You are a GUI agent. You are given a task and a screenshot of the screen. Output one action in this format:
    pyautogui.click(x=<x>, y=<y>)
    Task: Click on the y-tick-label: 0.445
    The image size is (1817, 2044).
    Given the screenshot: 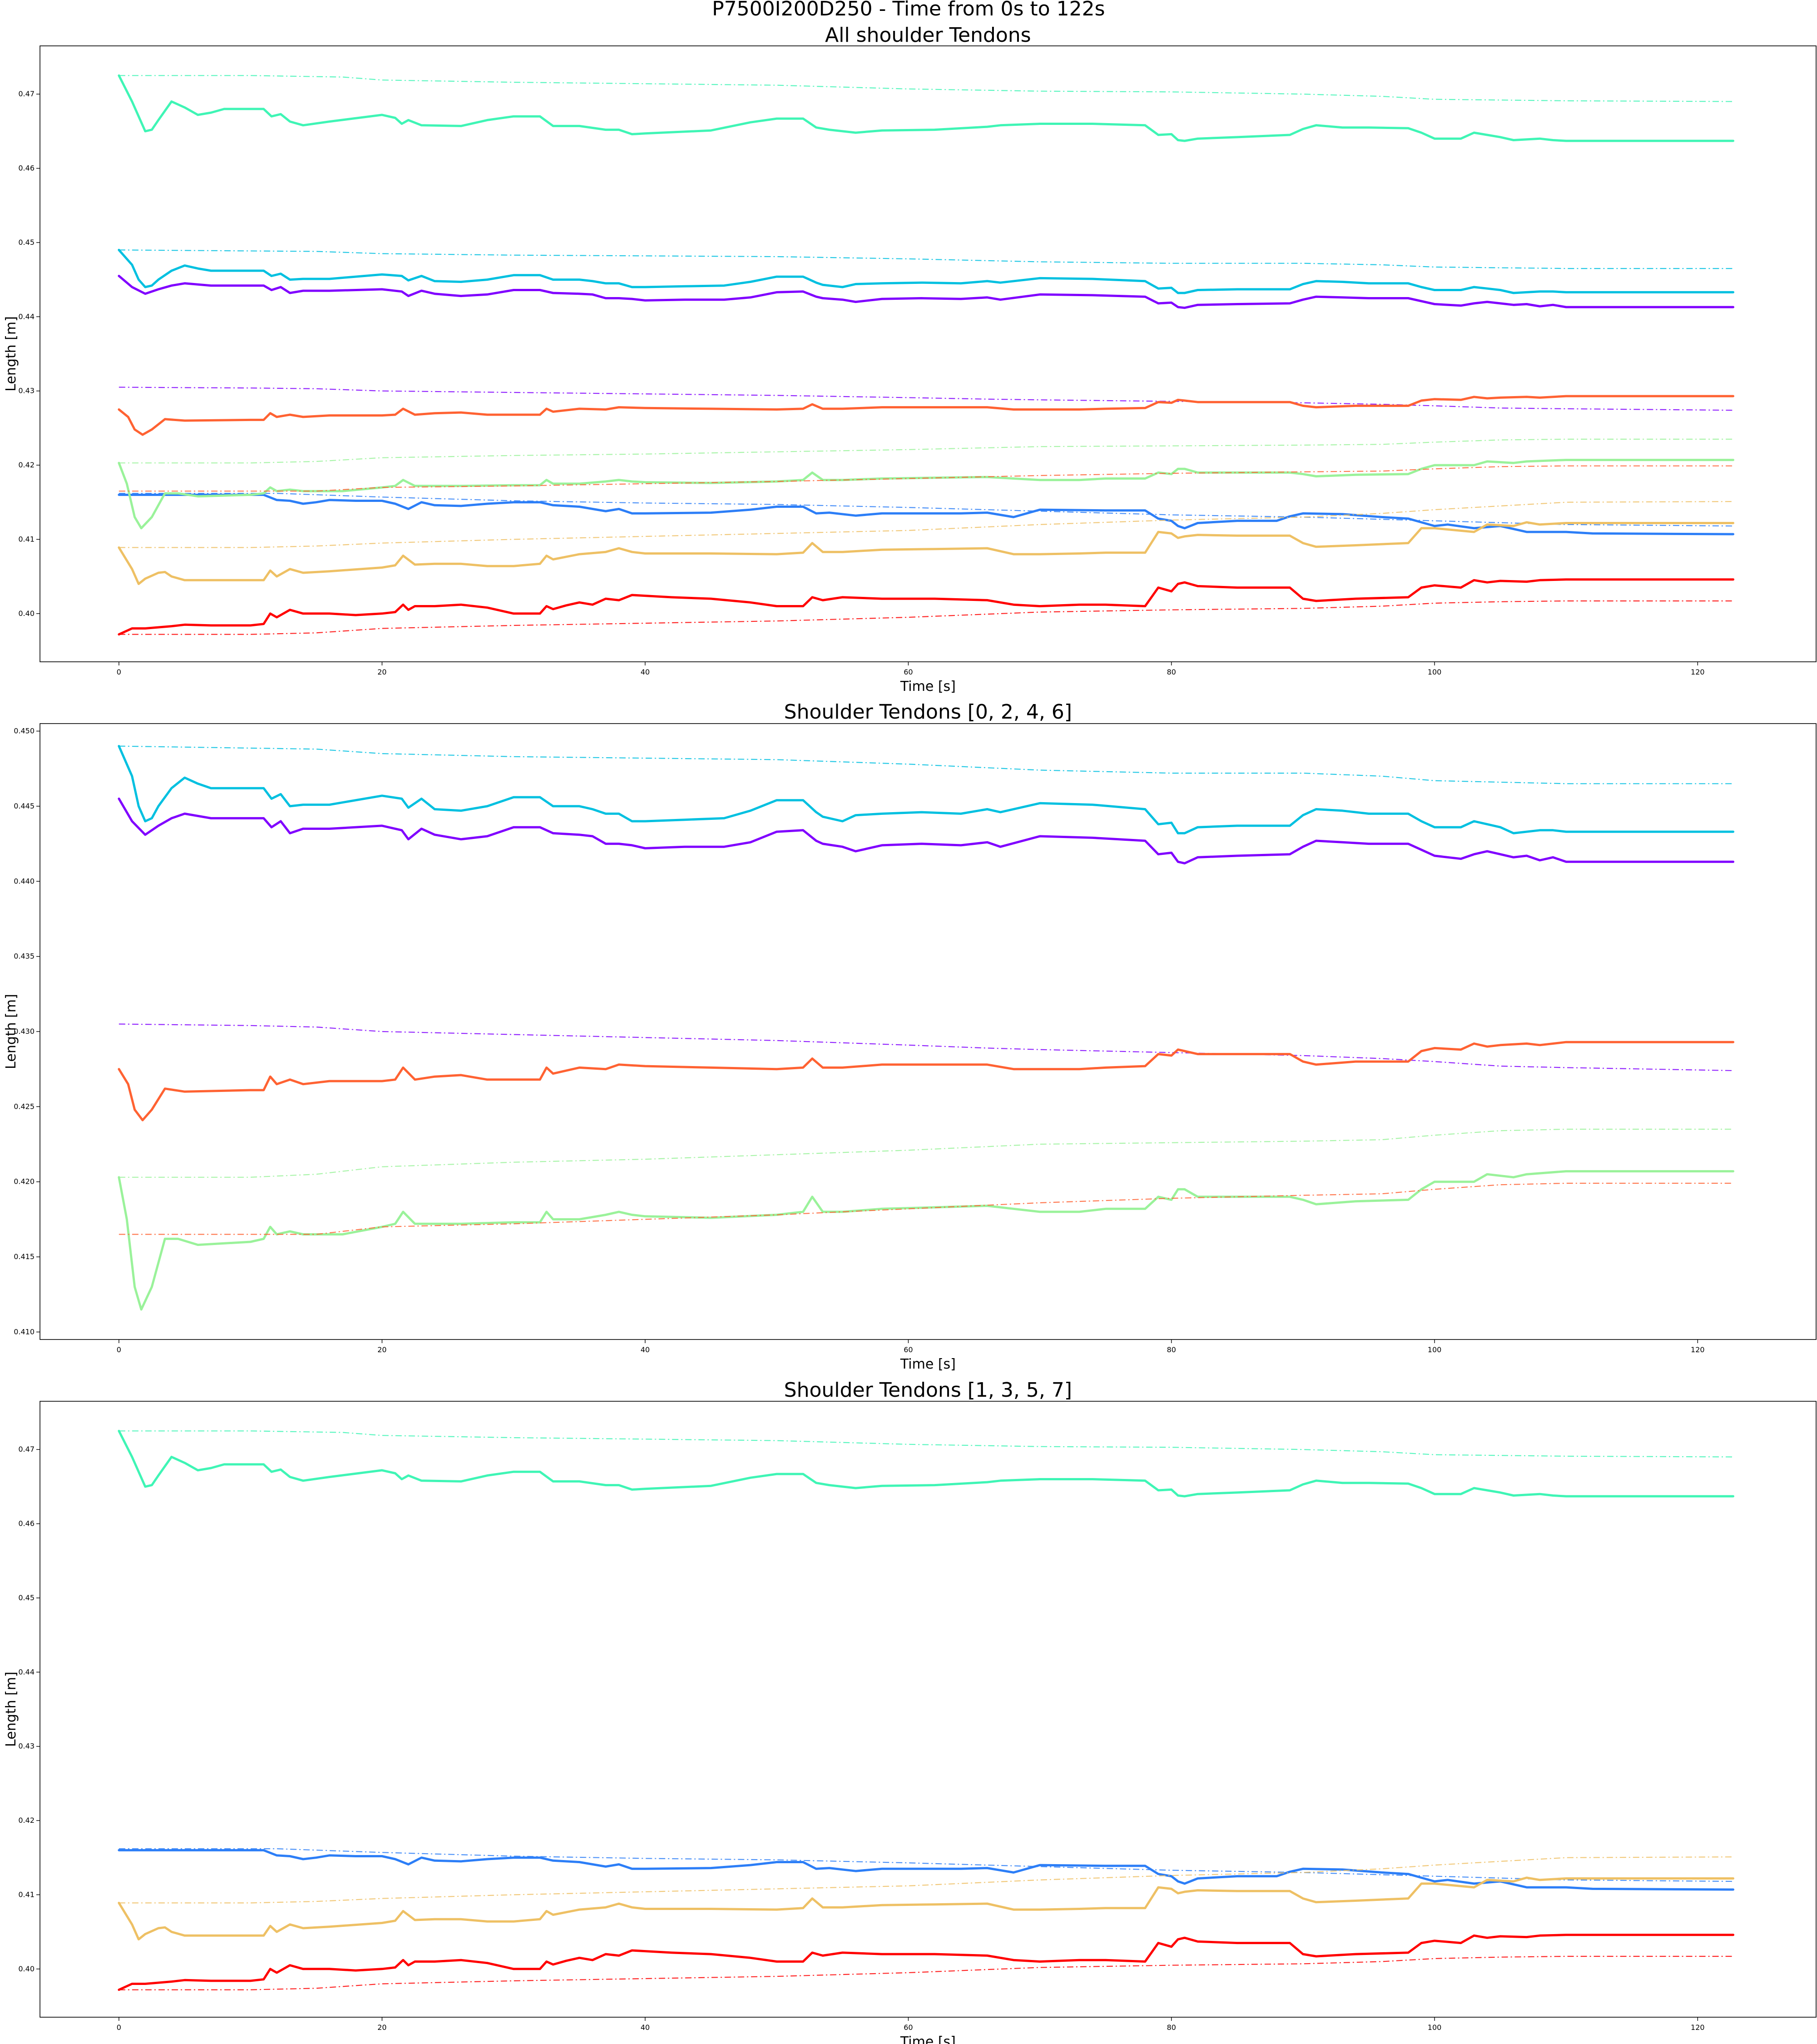 What is the action you would take?
    pyautogui.click(x=24, y=806)
    